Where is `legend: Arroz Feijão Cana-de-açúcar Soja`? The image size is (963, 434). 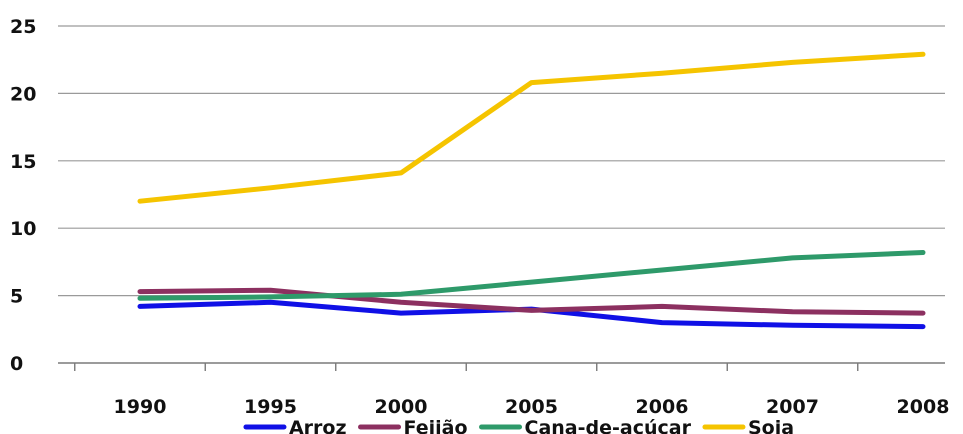 legend: Arroz Feijão Cana-de-açúcar Soja is located at coordinates (518, 425).